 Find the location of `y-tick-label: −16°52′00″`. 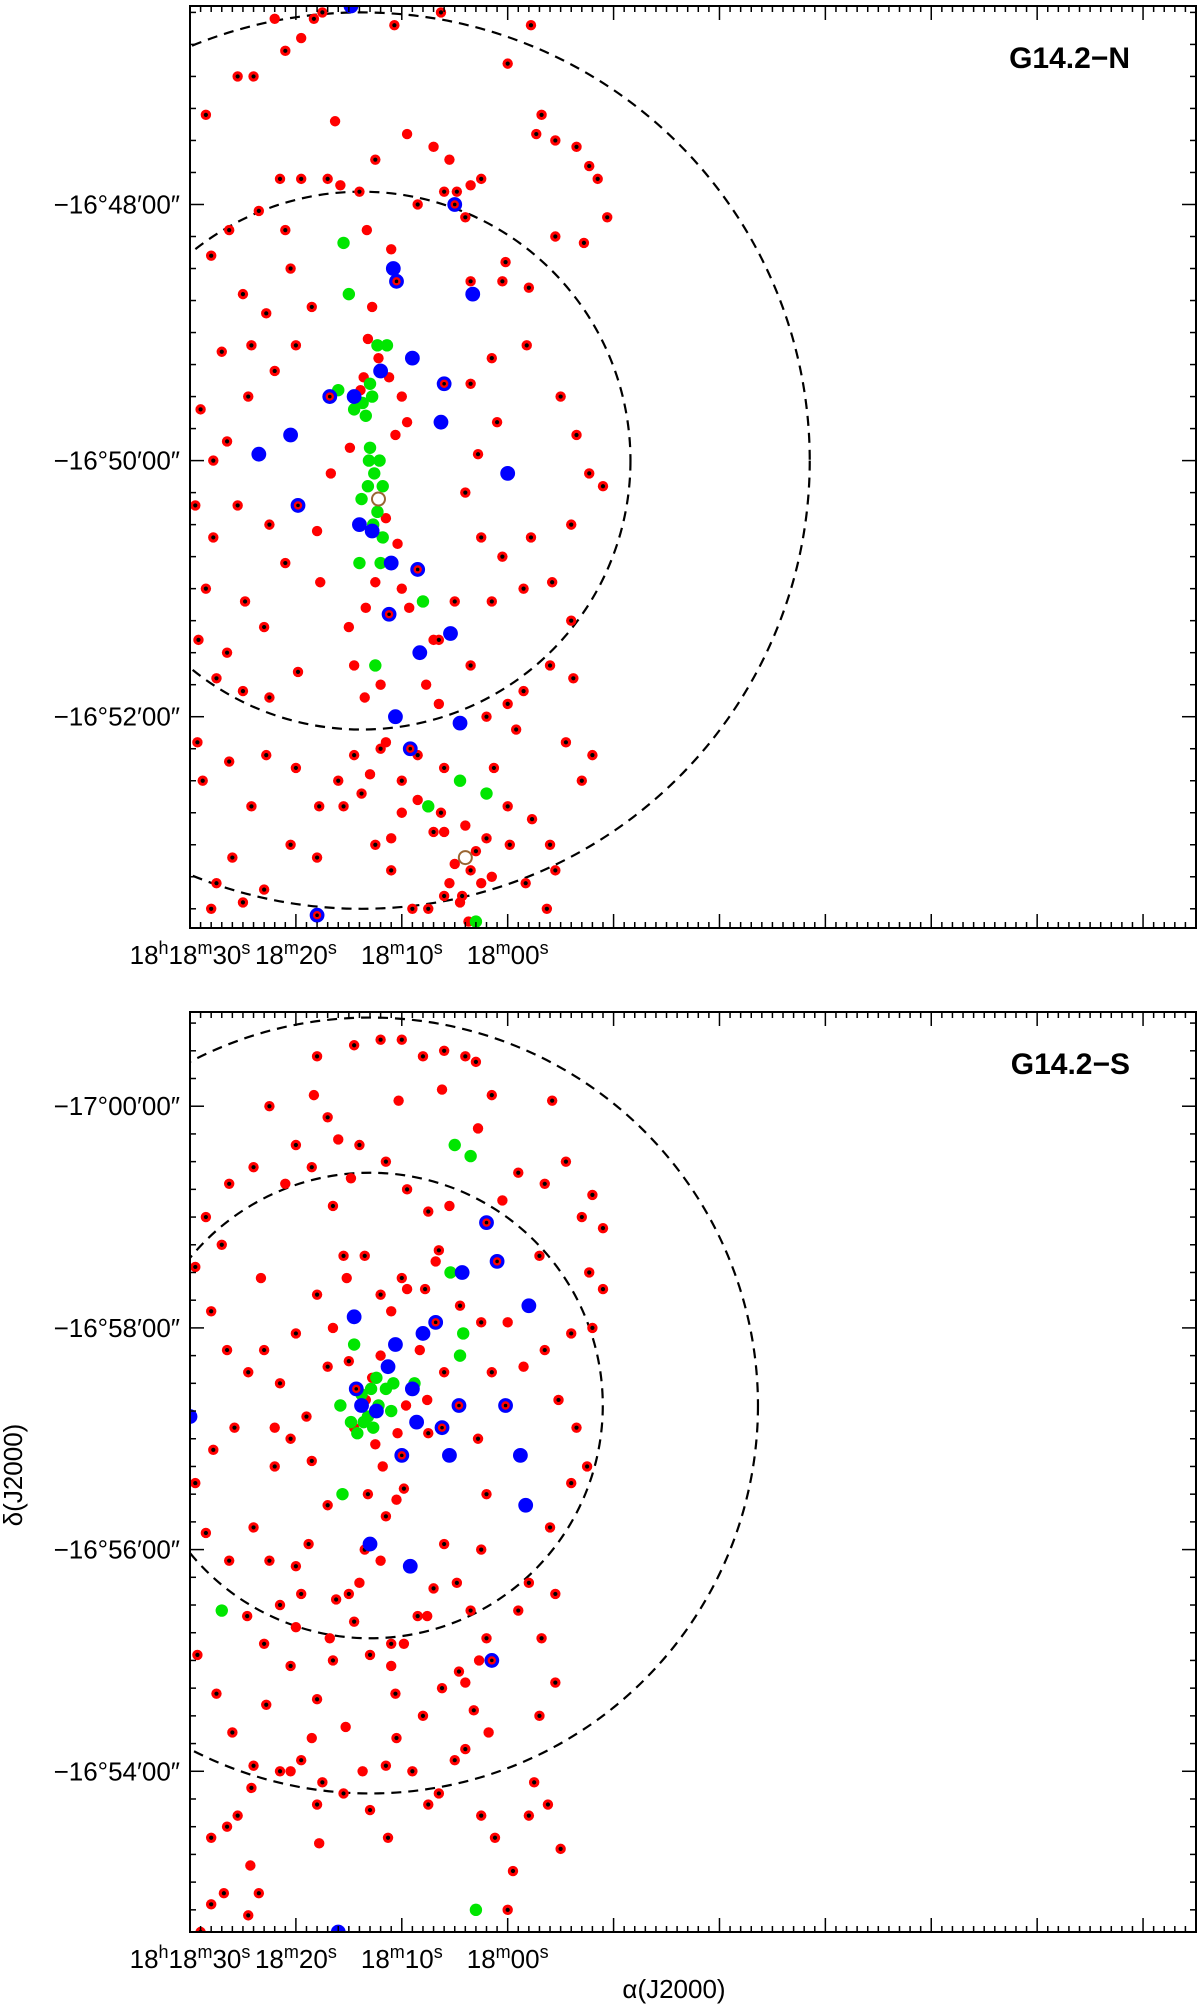

y-tick-label: −16°52′00″ is located at coordinates (117, 717).